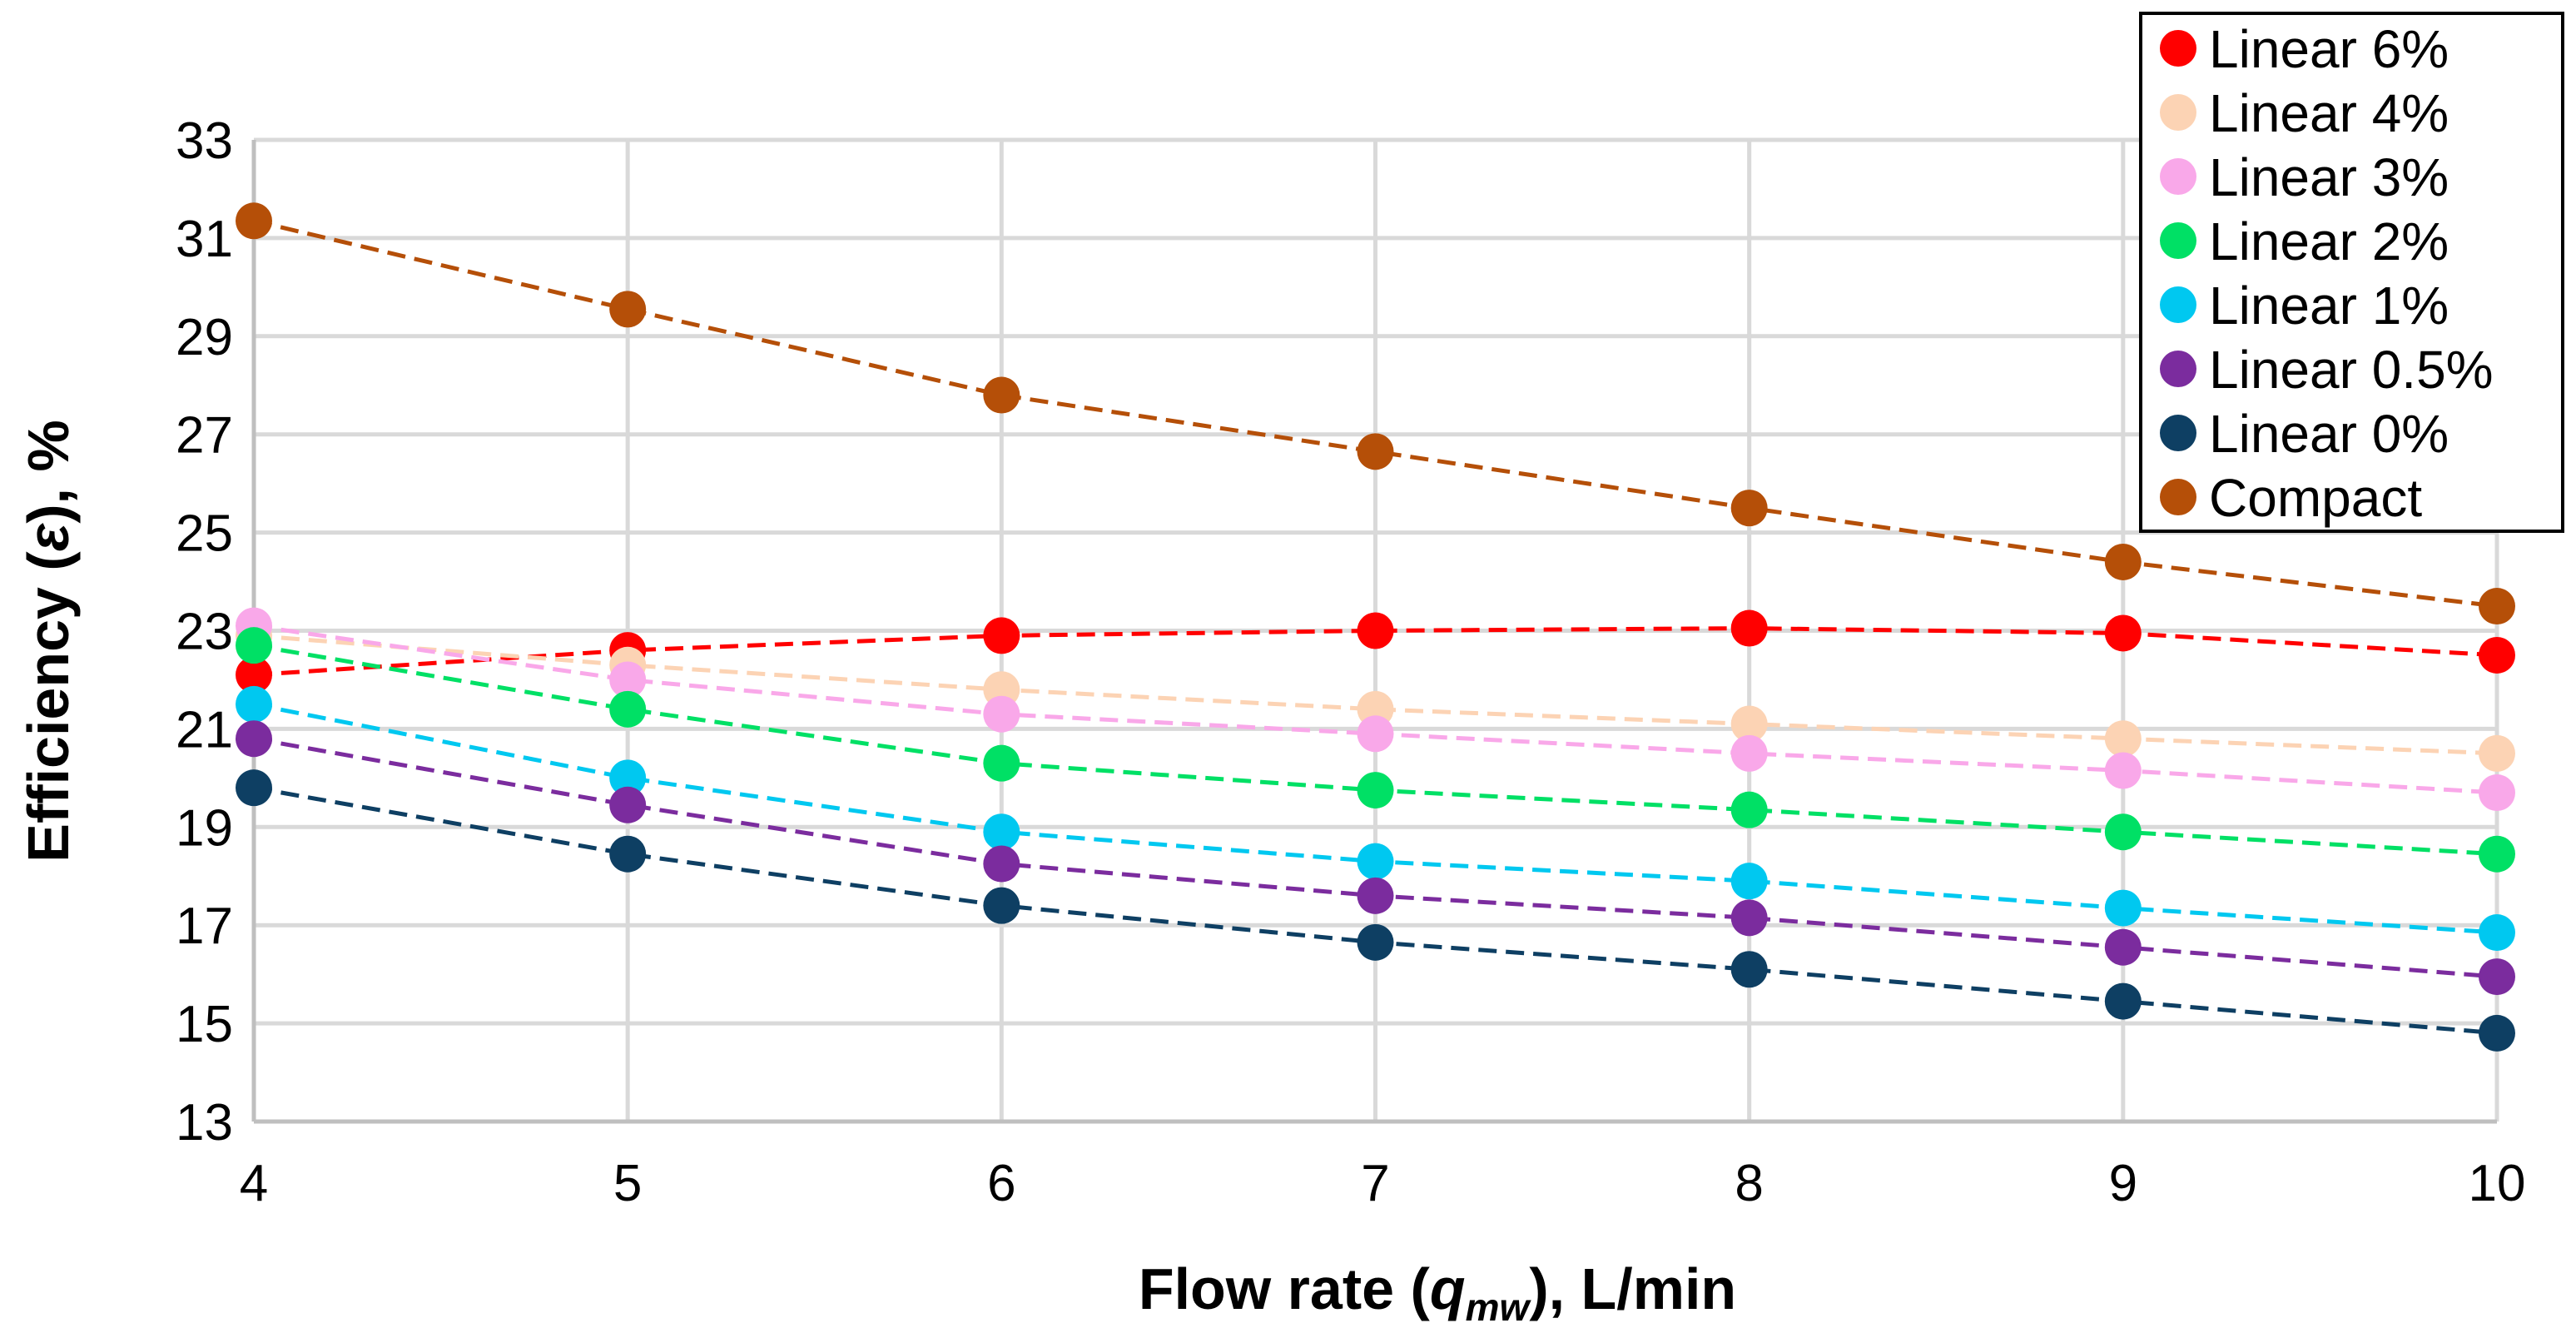 The height and width of the screenshot is (1343, 2576). Describe the element at coordinates (1749, 1183) in the screenshot. I see `x-tick-label: 8` at that location.